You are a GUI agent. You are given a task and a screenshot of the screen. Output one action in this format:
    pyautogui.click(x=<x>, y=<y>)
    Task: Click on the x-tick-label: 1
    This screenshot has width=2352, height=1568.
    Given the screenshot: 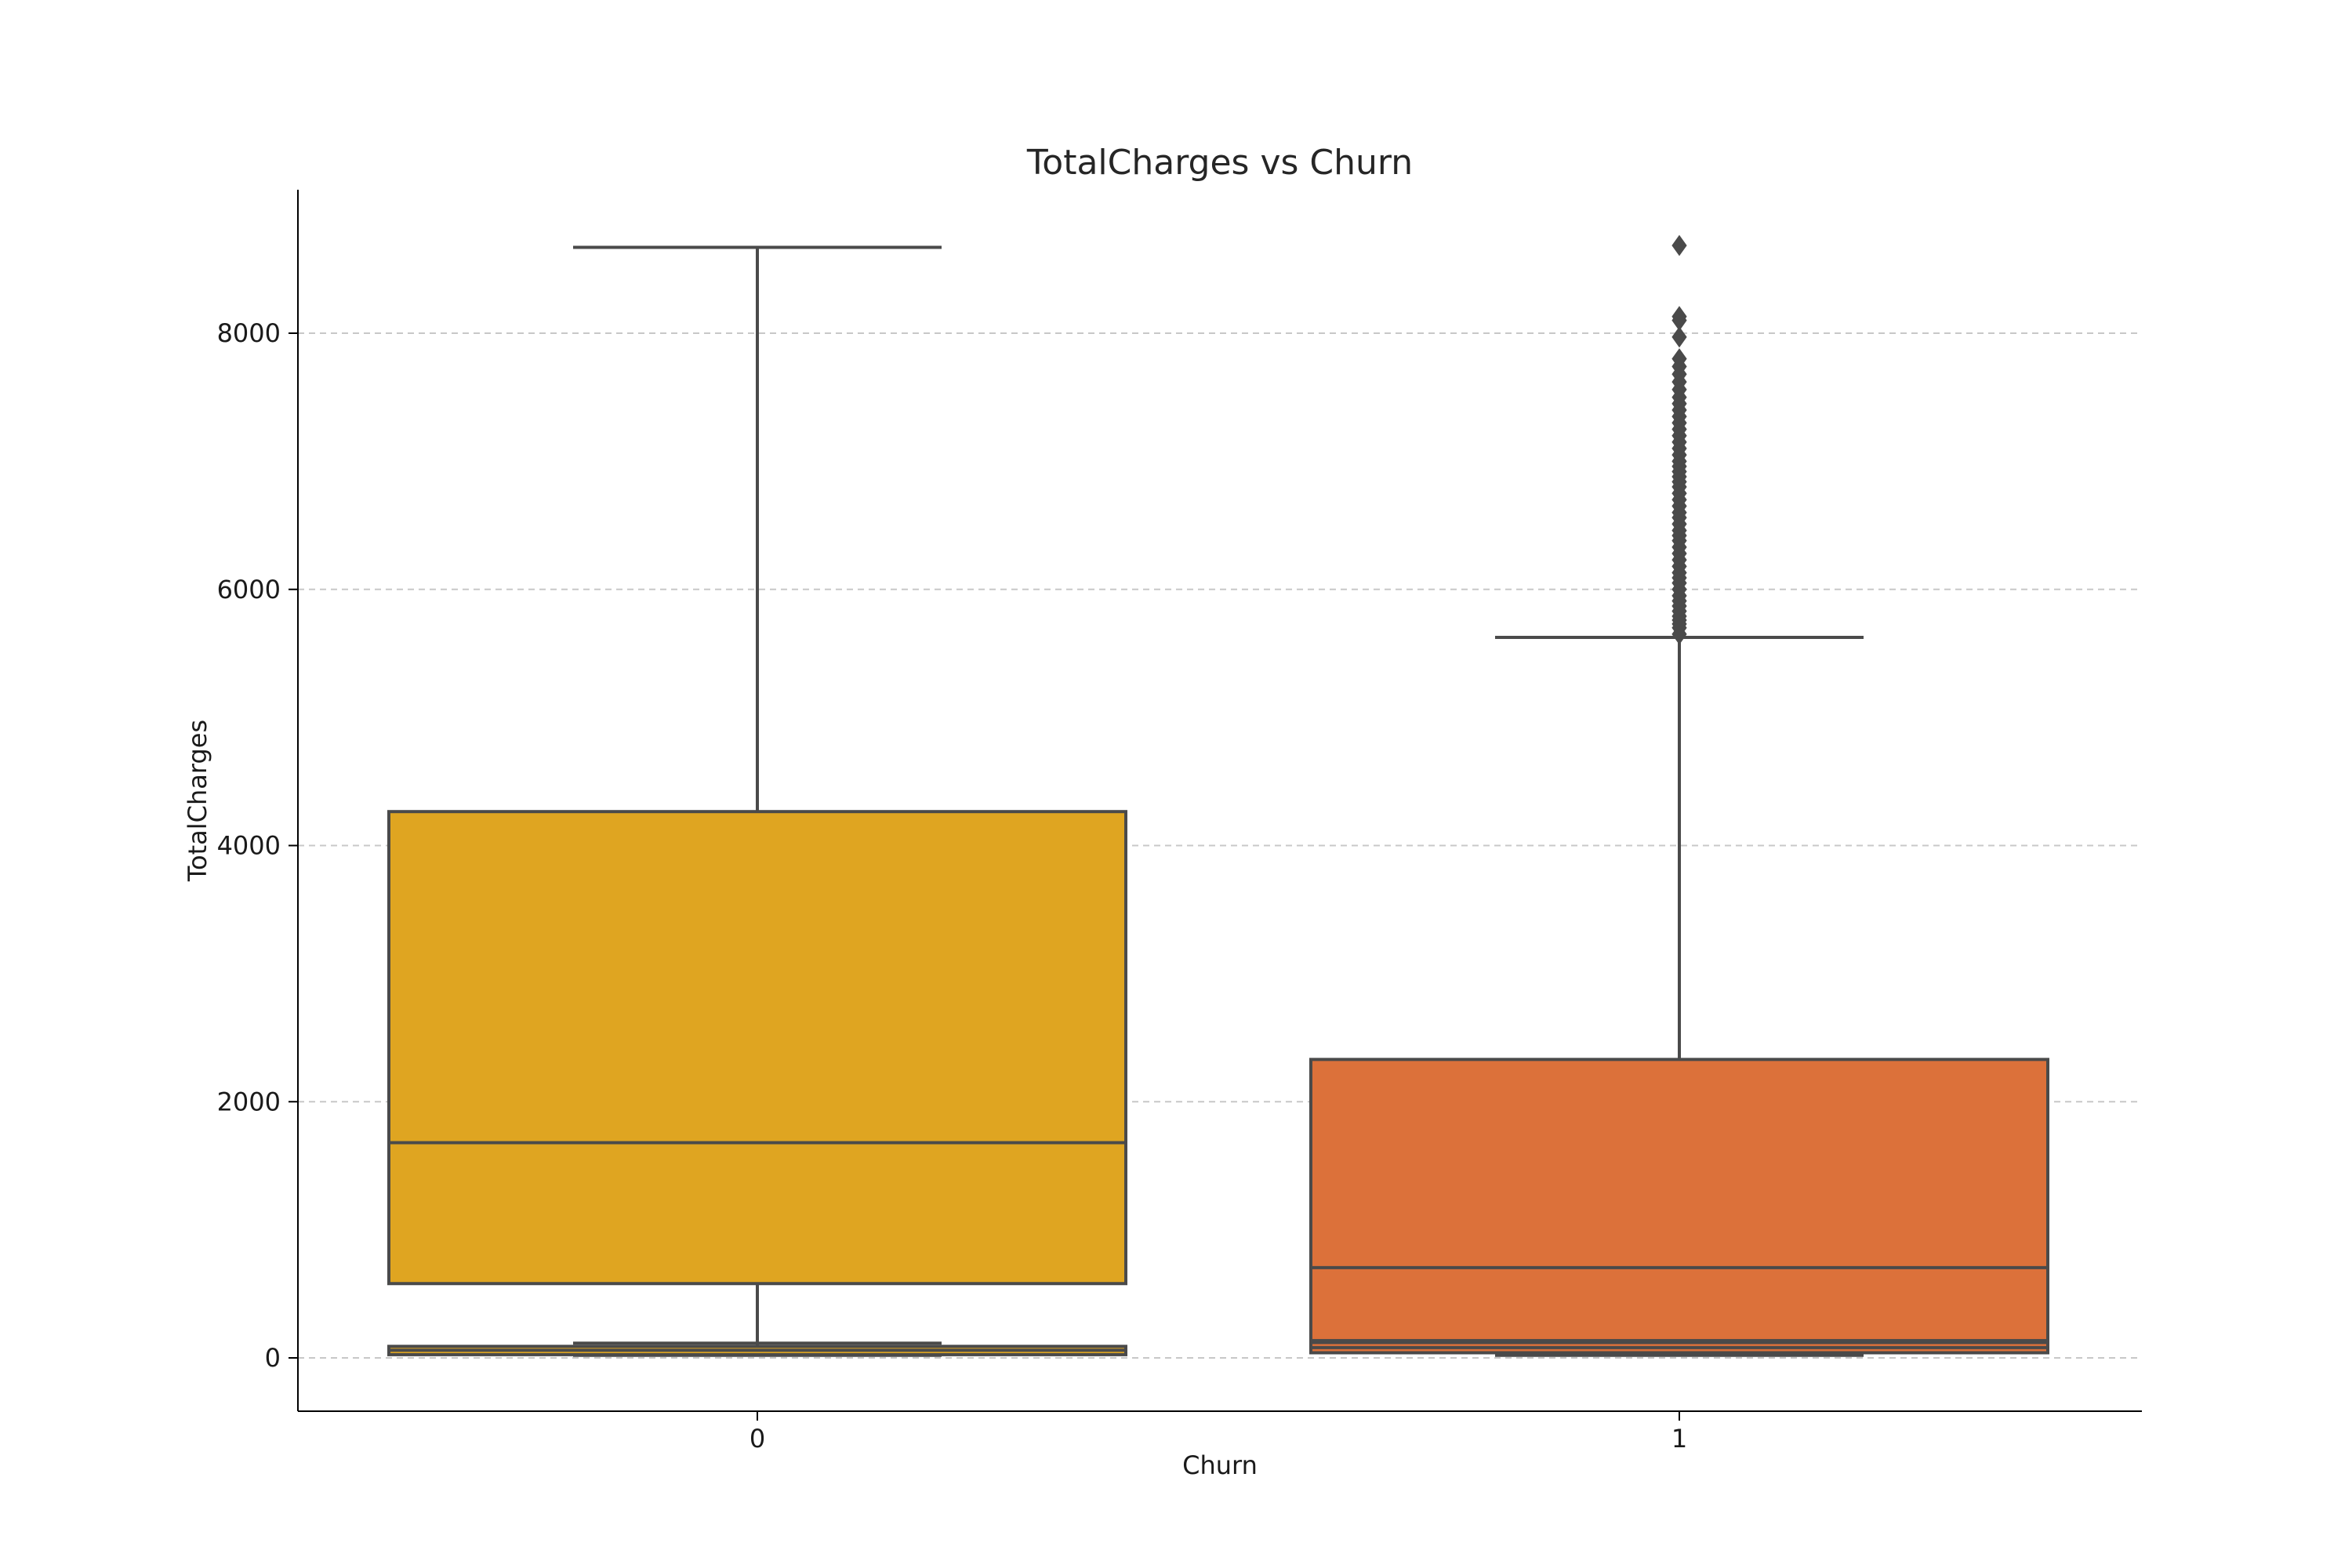 What is the action you would take?
    pyautogui.click(x=1679, y=1439)
    